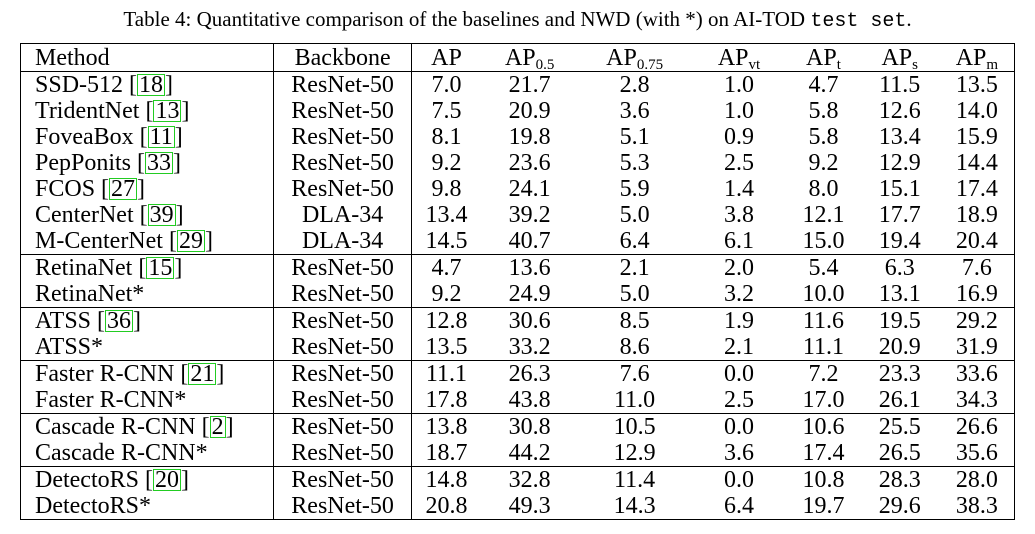  I want to click on cell-ap: 17.8, so click(446, 400).